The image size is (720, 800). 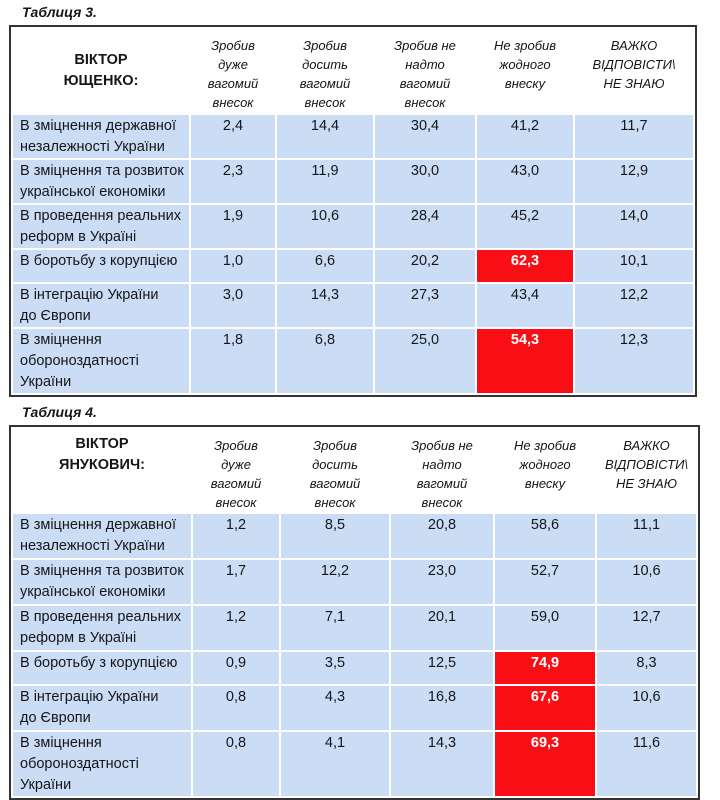 What do you see at coordinates (525, 361) in the screenshot?
I see `data-cell: 54,3` at bounding box center [525, 361].